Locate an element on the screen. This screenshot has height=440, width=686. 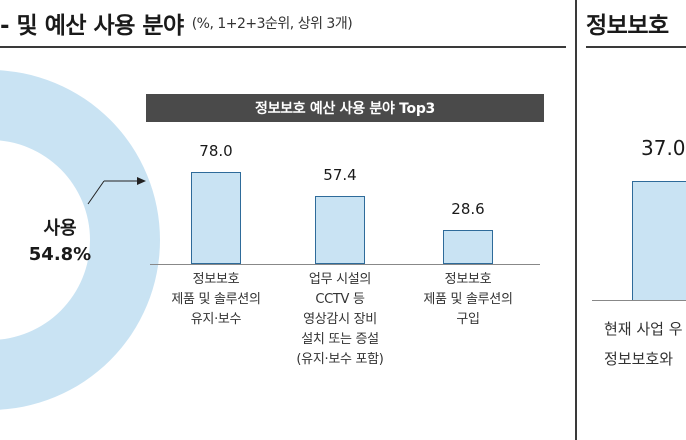
bar-value-label: 78.0 is located at coordinates (216, 151).